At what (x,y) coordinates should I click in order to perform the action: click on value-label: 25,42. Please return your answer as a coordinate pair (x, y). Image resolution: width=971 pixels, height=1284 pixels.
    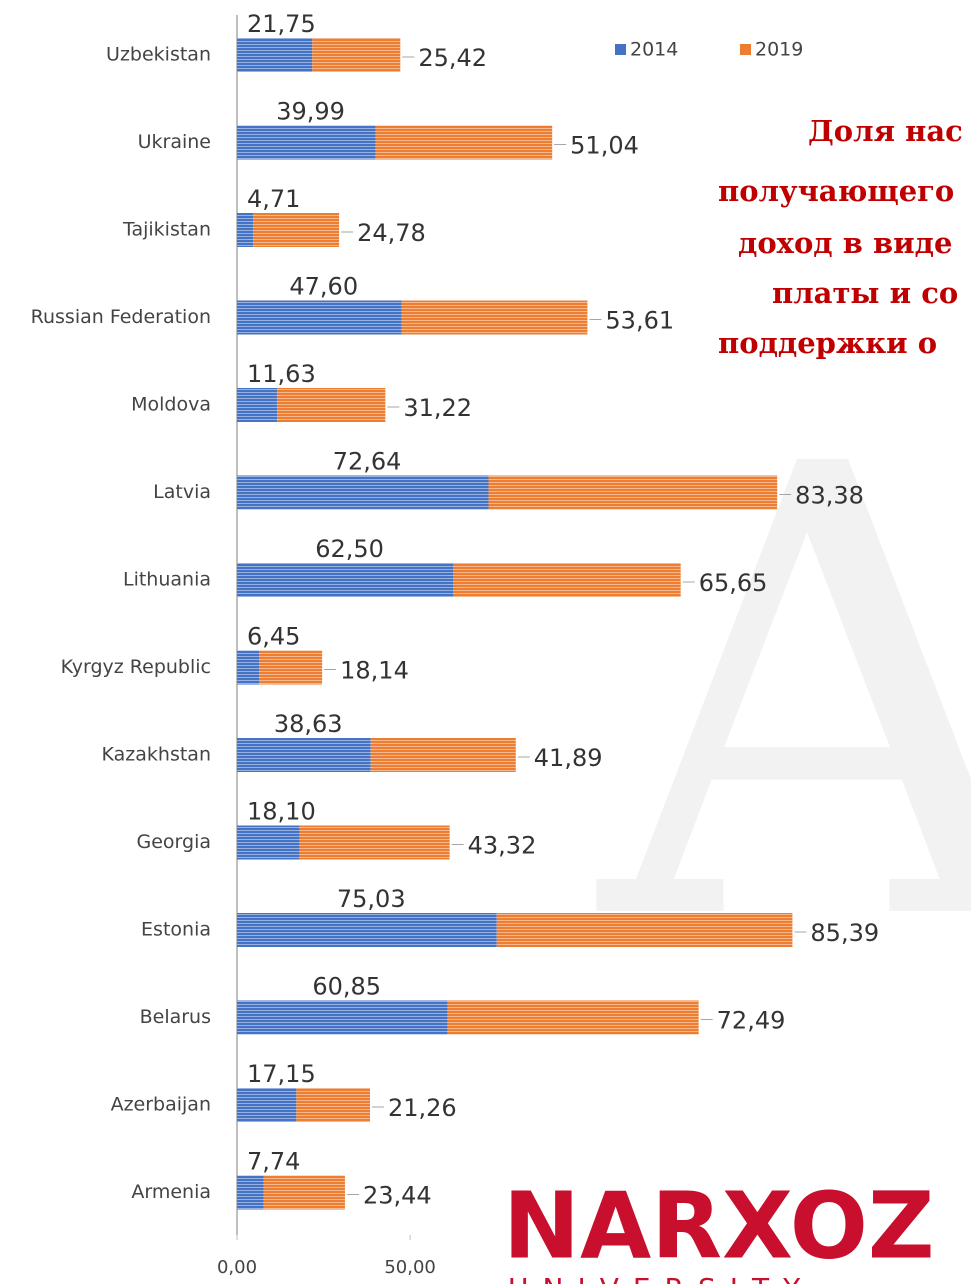
    Looking at the image, I should click on (452, 58).